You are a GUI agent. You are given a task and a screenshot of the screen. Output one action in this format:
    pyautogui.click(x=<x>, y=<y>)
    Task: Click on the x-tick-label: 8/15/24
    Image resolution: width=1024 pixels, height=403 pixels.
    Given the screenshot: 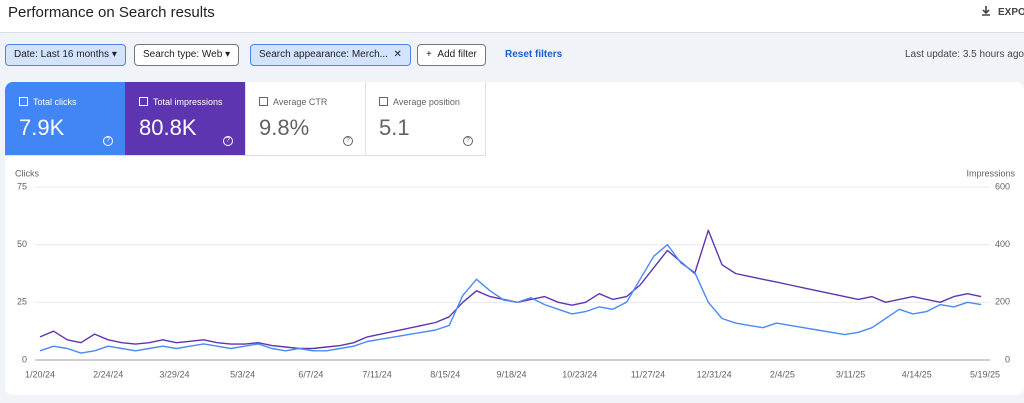 What is the action you would take?
    pyautogui.click(x=445, y=374)
    